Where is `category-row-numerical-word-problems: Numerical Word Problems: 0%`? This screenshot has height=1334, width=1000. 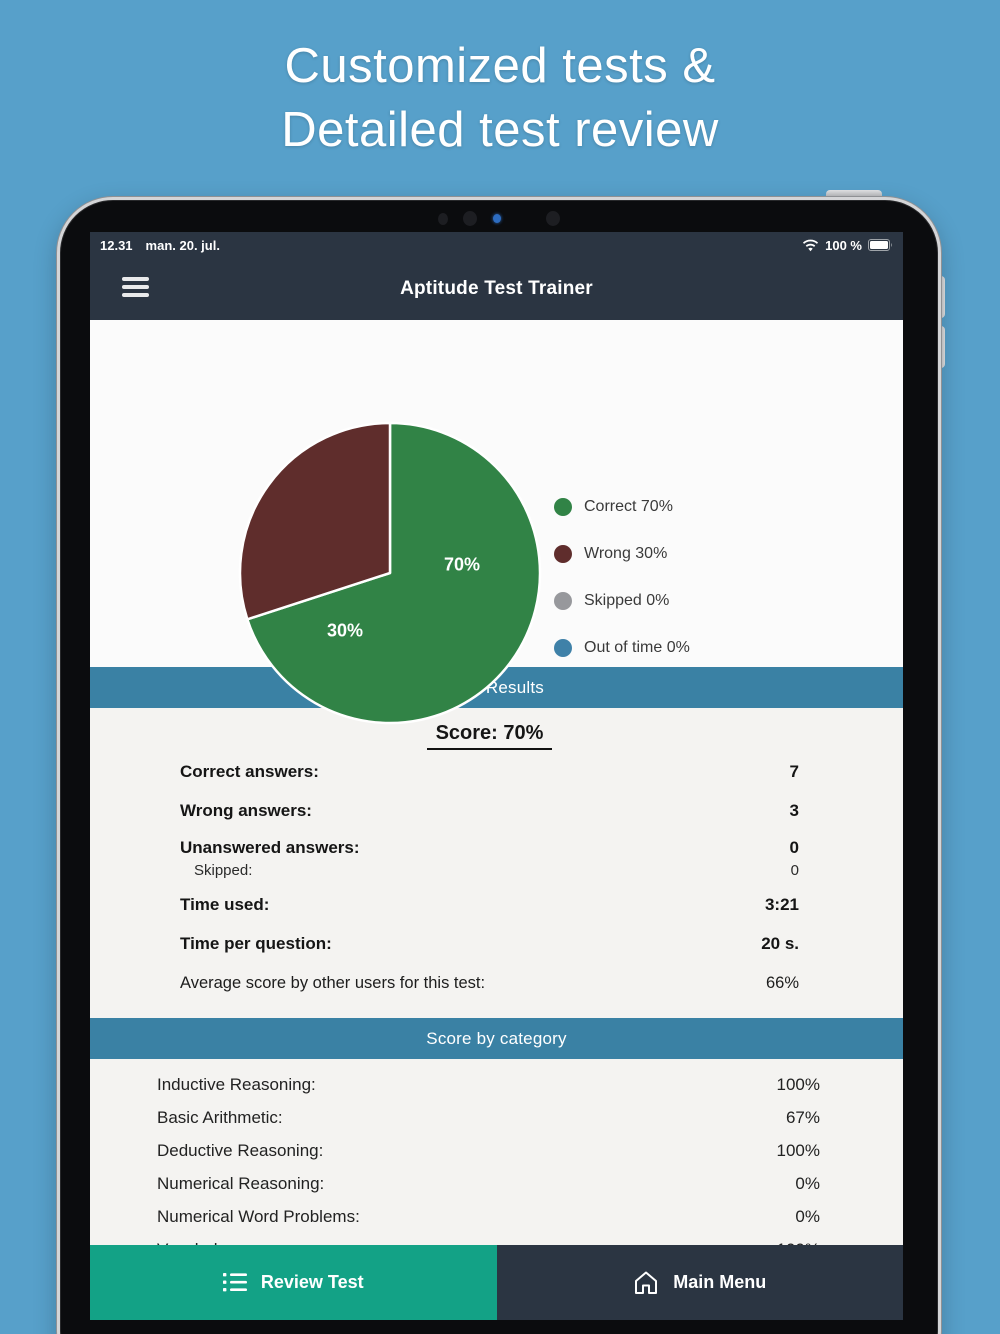 category-row-numerical-word-problems: Numerical Word Problems: 0% is located at coordinates (488, 1216).